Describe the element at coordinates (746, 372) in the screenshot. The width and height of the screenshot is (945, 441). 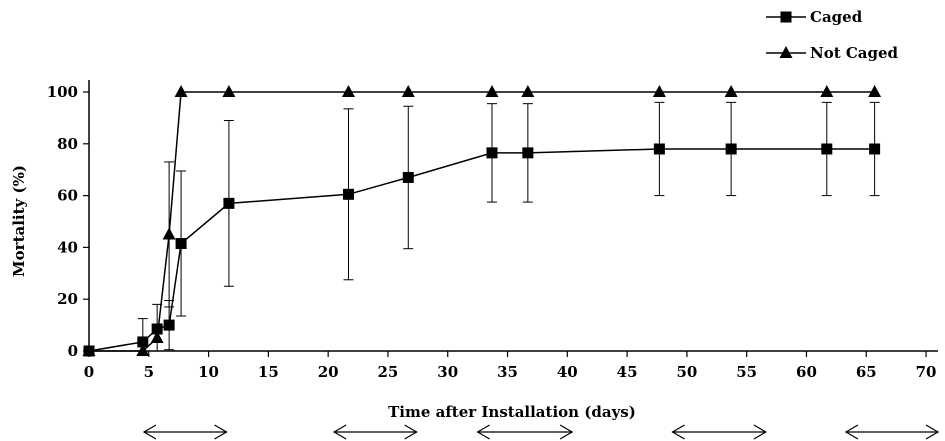
I see `x-tick-label: 55` at that location.